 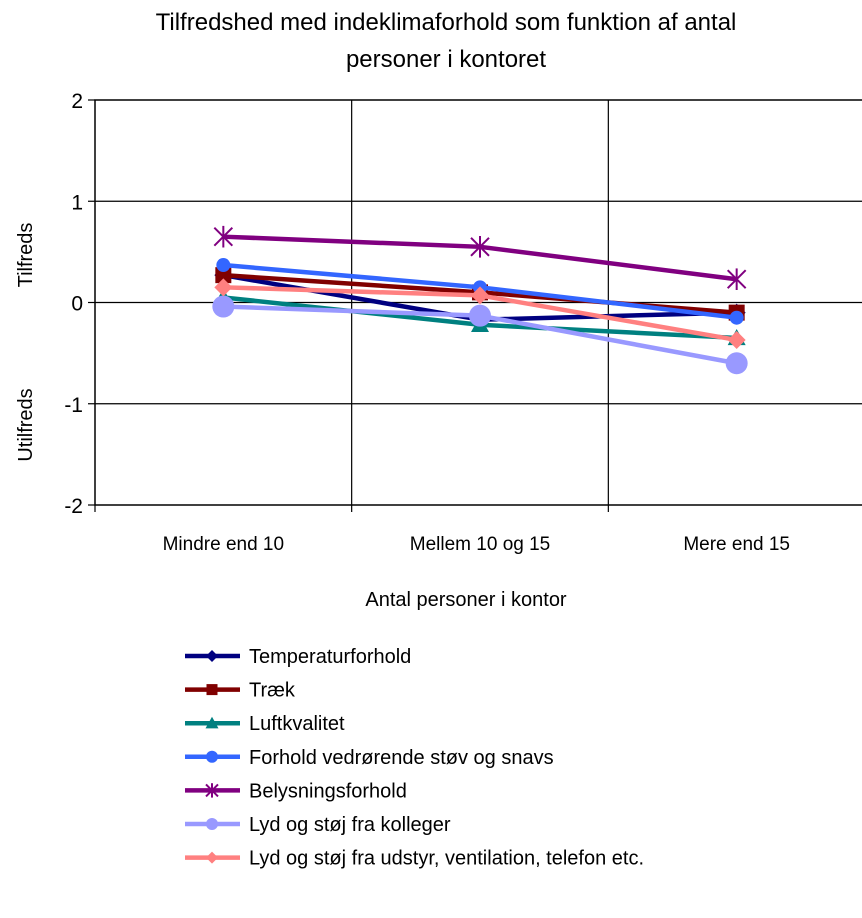 What do you see at coordinates (26, 255) in the screenshot?
I see `y-axis-label-top: Tilfreds` at bounding box center [26, 255].